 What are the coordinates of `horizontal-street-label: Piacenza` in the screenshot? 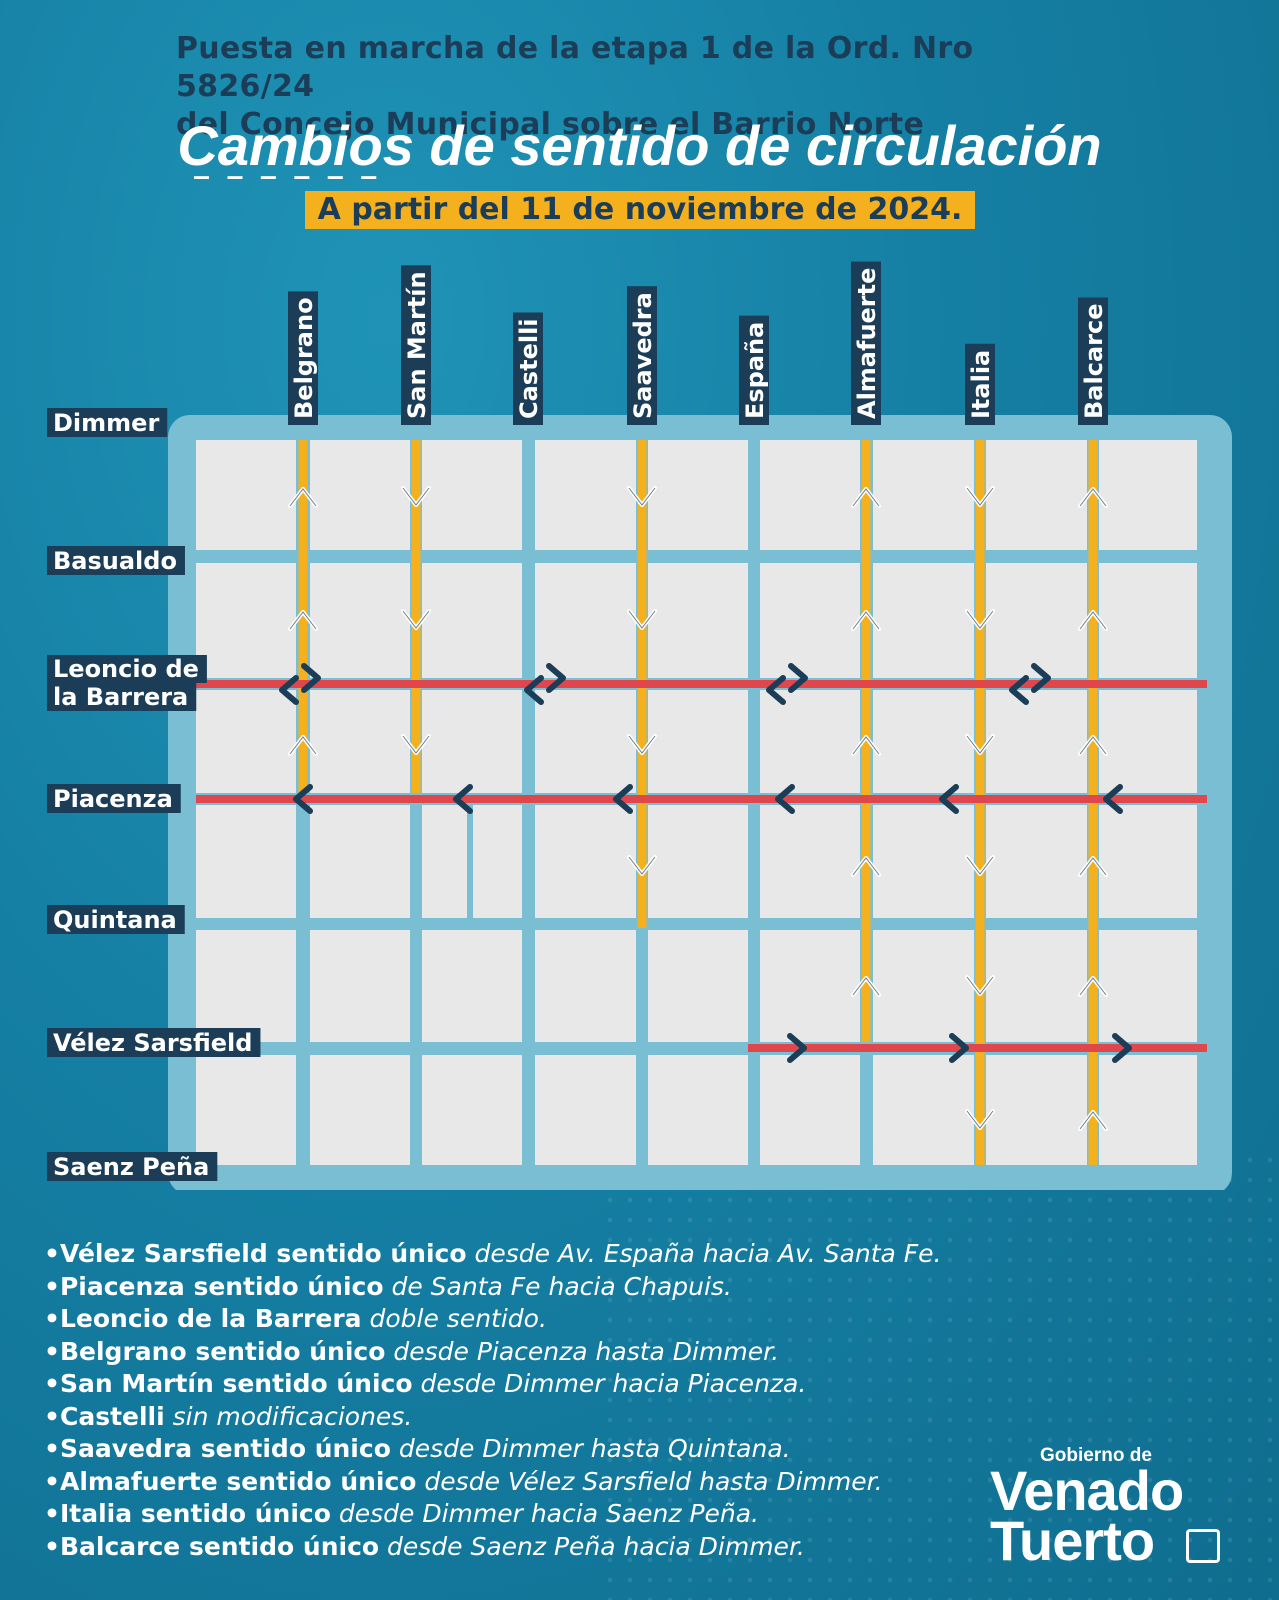 It's located at (114, 798).